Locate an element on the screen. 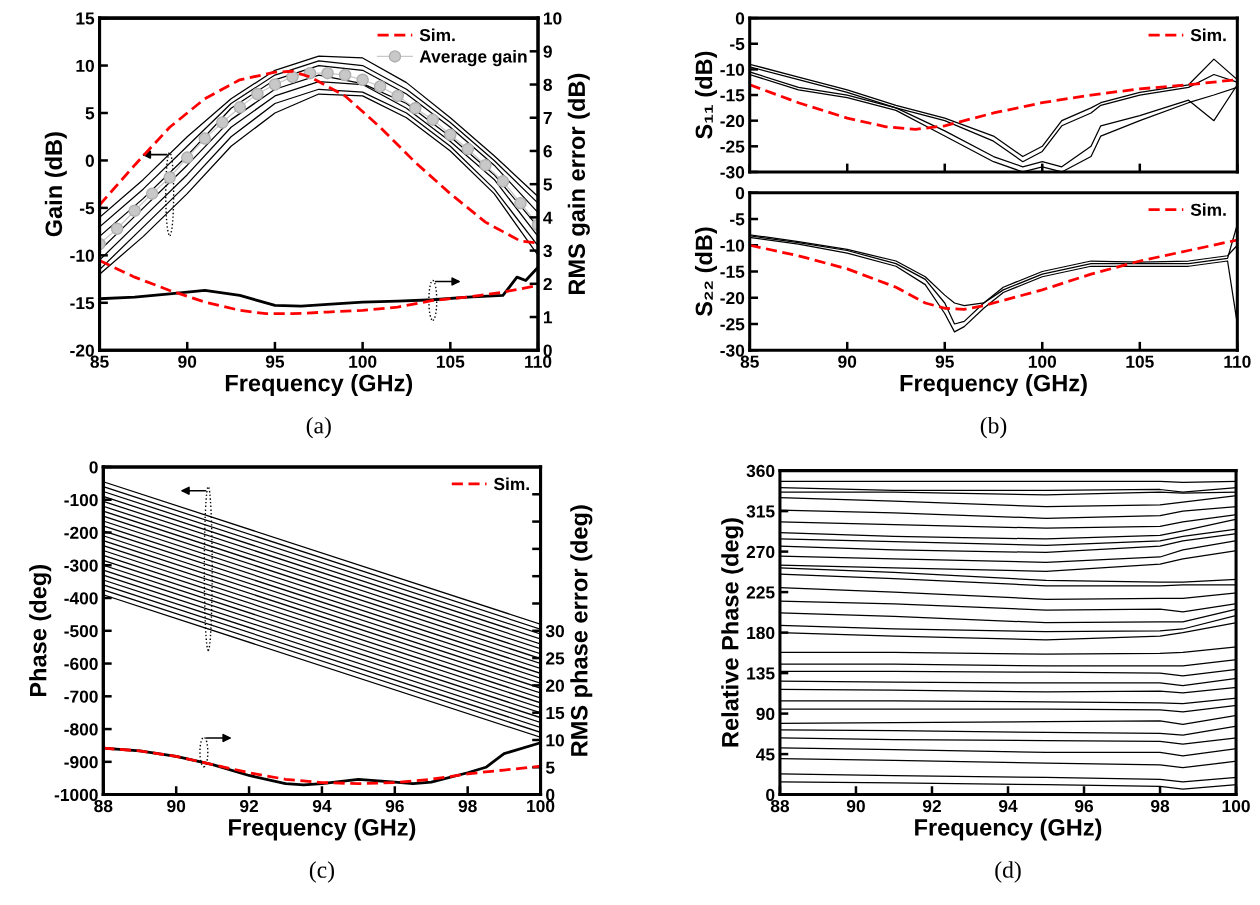 Image resolution: width=1260 pixels, height=905 pixels. text: (a) is located at coordinates (318, 427).